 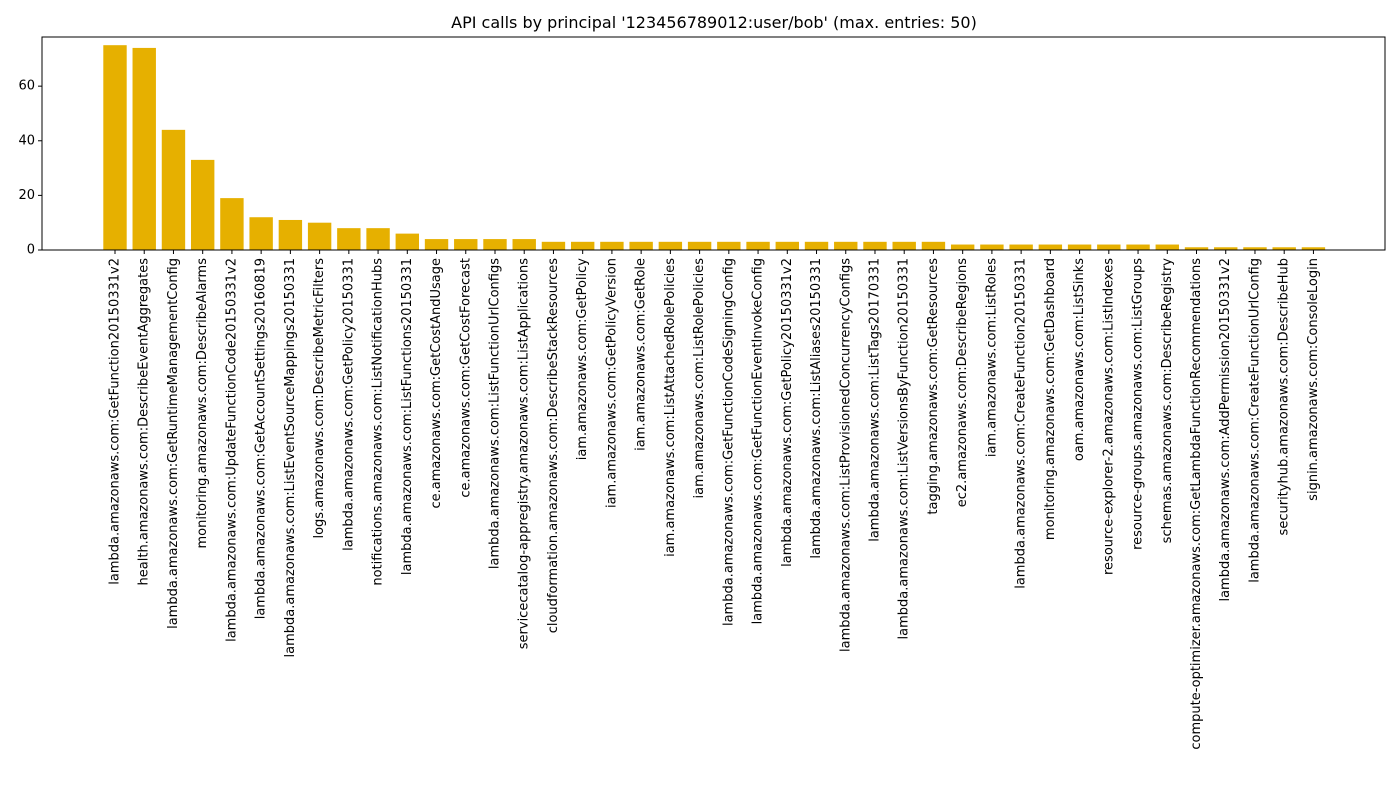 What do you see at coordinates (26, 86) in the screenshot?
I see `y-tick-label: 60` at bounding box center [26, 86].